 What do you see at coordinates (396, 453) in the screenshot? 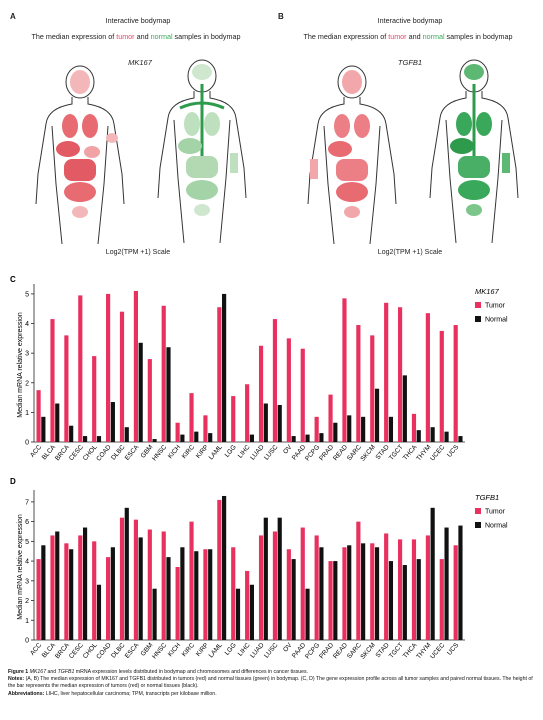
I see `x-tick-label: TGCT` at bounding box center [396, 453].